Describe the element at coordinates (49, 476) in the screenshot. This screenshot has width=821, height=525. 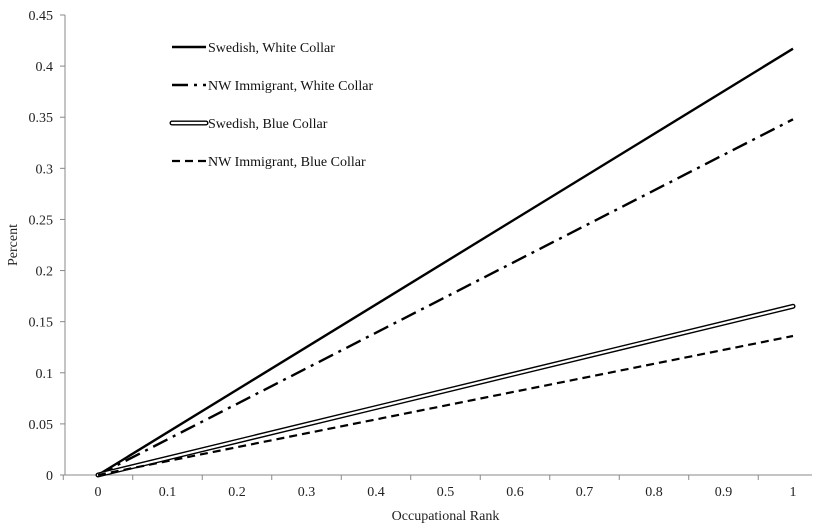
I see `y-tick-label: 0` at that location.